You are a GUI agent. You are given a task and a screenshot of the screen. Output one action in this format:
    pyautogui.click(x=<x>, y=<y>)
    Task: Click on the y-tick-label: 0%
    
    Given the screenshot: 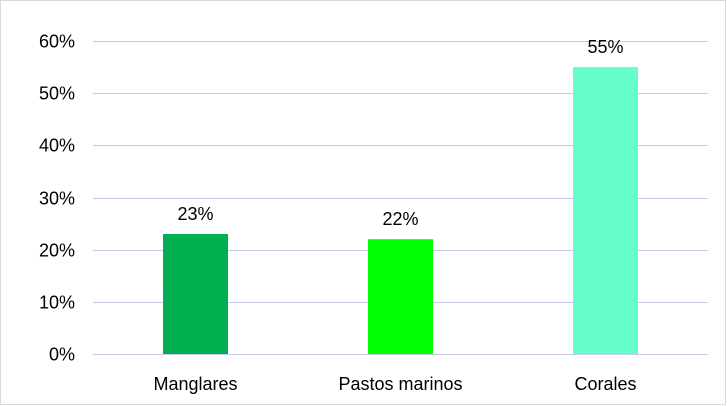 What is the action you would take?
    pyautogui.click(x=62, y=355)
    